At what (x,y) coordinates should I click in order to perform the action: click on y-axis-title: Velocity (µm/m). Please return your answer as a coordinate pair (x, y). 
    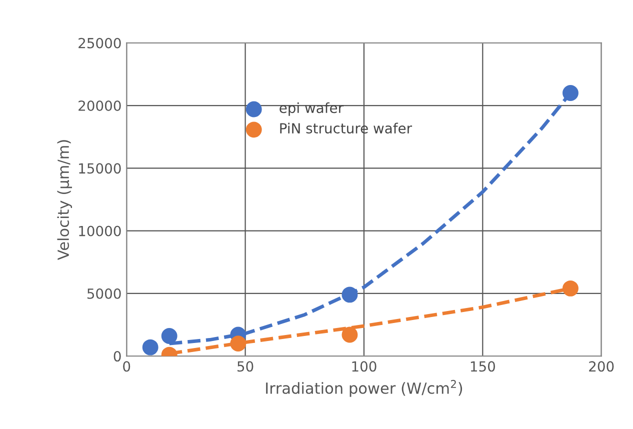
    Looking at the image, I should click on (64, 200).